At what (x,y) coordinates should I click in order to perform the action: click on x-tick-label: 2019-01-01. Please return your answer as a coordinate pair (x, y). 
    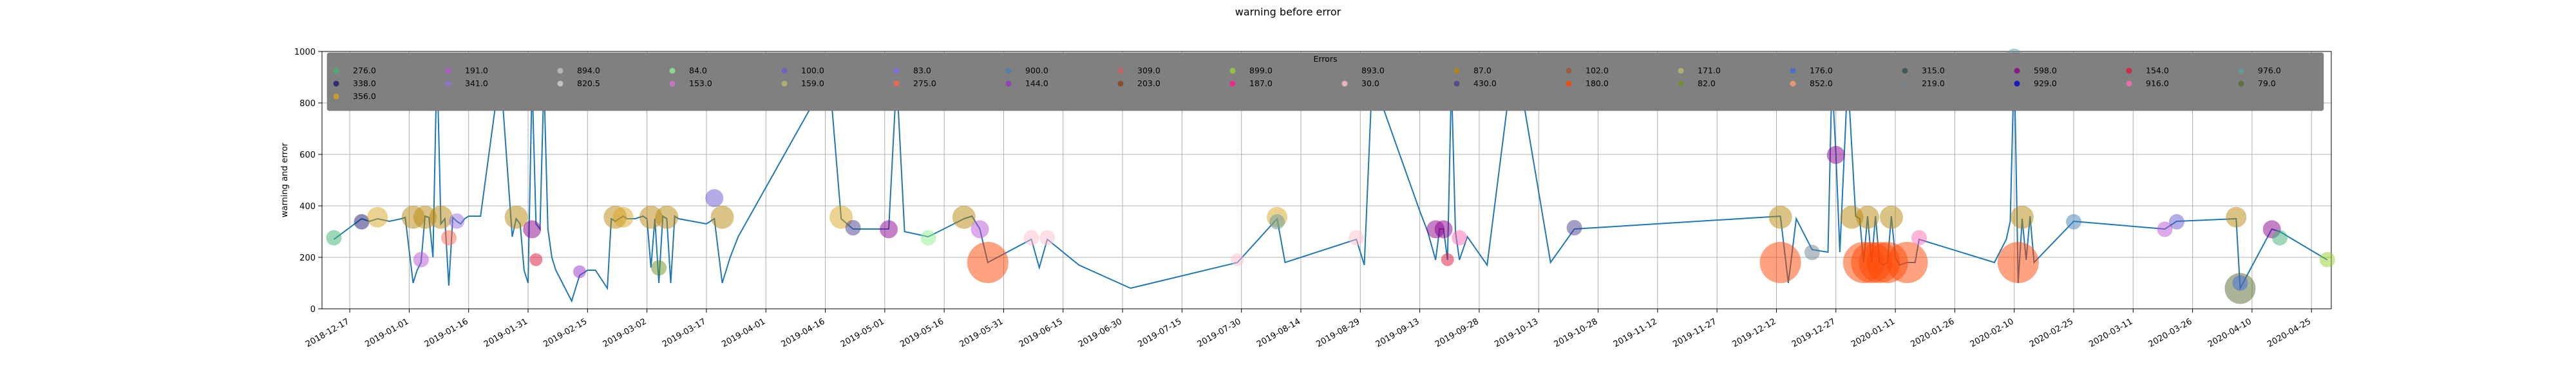
    Looking at the image, I should click on (386, 333).